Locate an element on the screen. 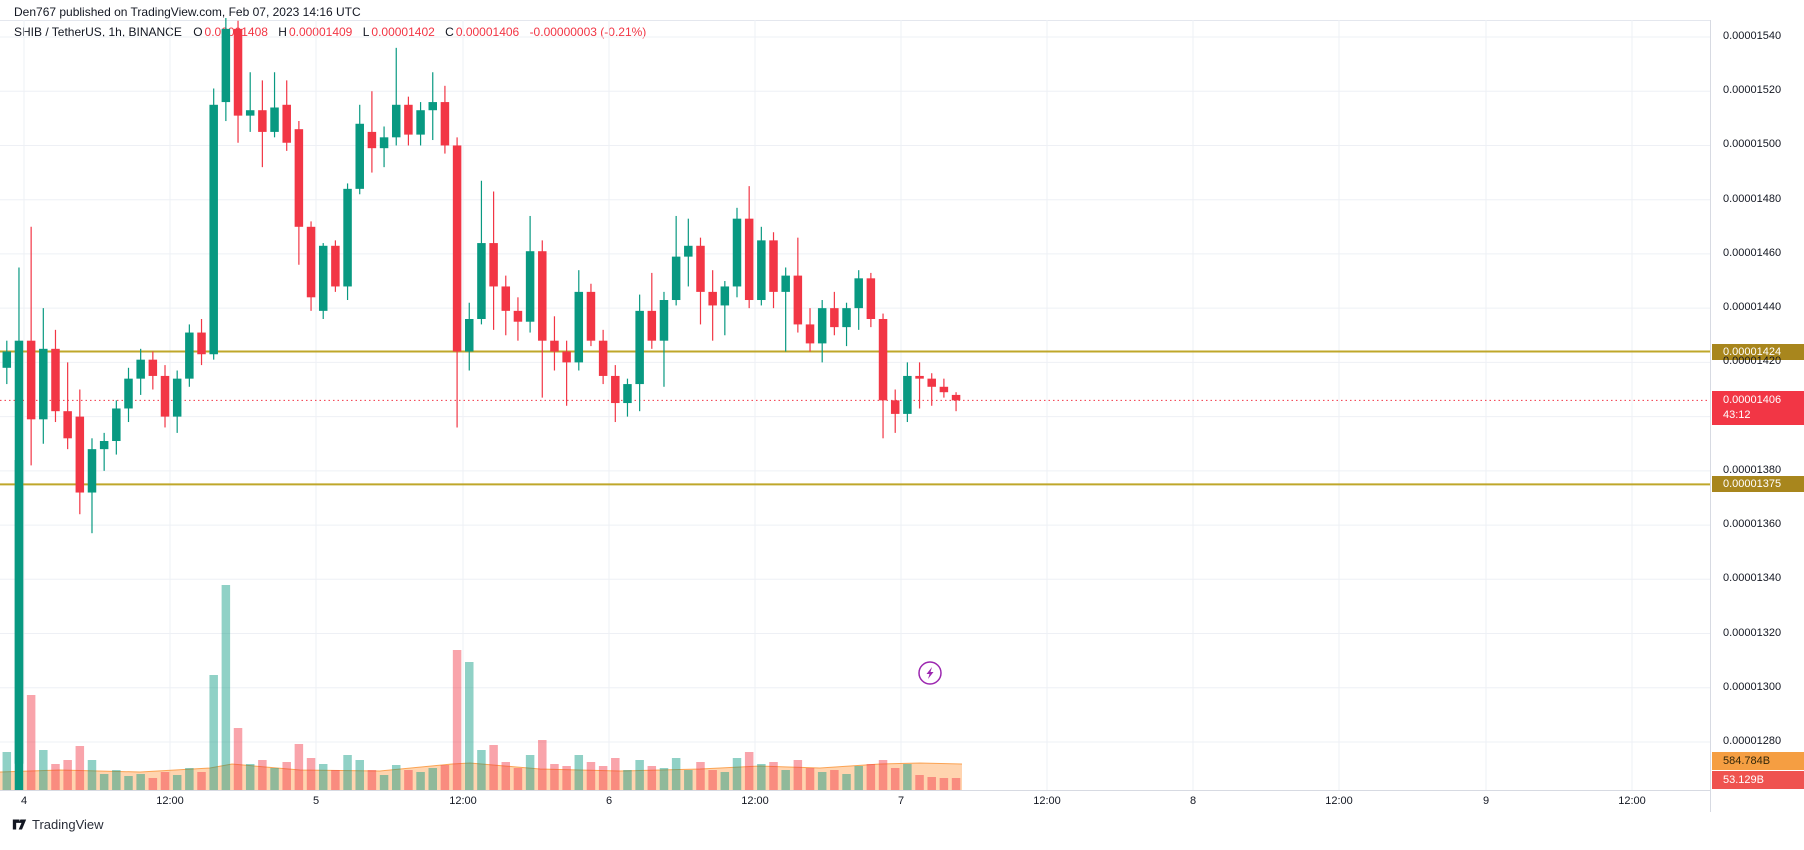 This screenshot has height=850, width=1804. price-axis-label: 0.00001320 is located at coordinates (1752, 632).